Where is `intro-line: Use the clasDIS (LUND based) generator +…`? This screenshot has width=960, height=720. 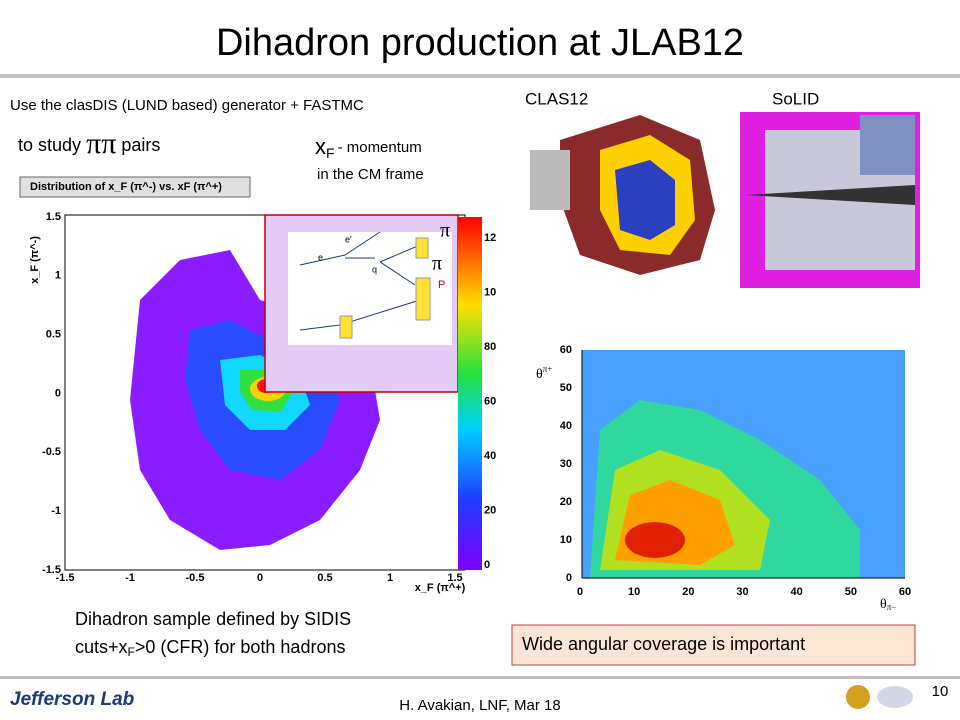 intro-line: Use the clasDIS (LUND based) generator +… is located at coordinates (187, 105).